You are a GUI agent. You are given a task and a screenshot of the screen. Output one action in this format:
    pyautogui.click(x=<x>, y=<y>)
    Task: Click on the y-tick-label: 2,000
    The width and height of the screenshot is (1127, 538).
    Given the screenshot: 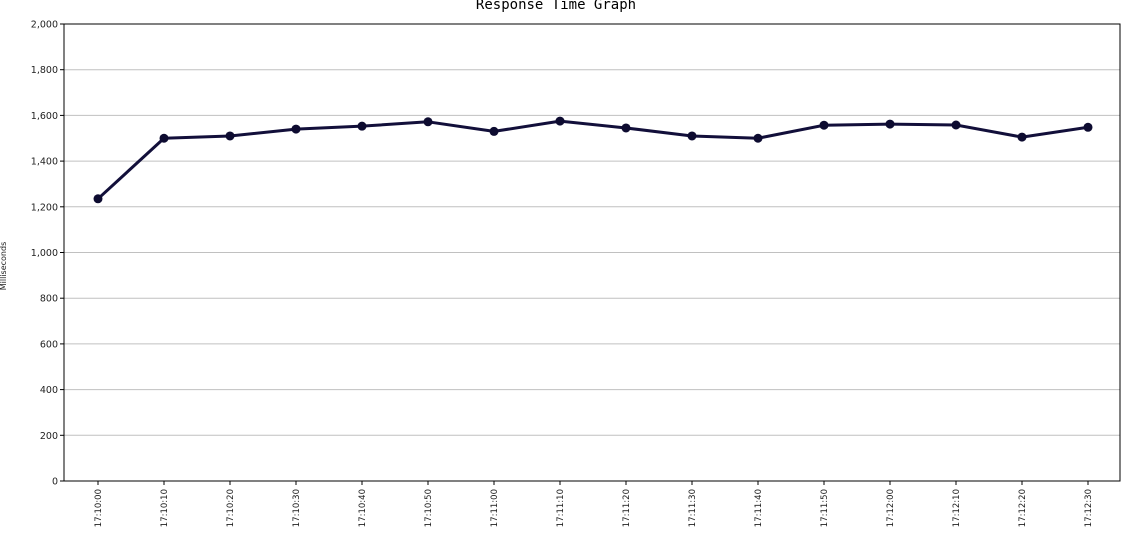 What is the action you would take?
    pyautogui.click(x=44, y=25)
    